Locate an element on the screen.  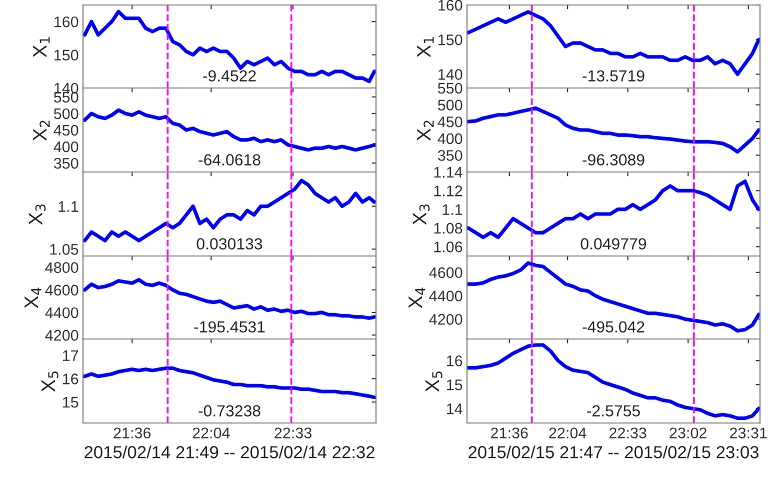
annotation: -0.73238 is located at coordinates (229, 410).